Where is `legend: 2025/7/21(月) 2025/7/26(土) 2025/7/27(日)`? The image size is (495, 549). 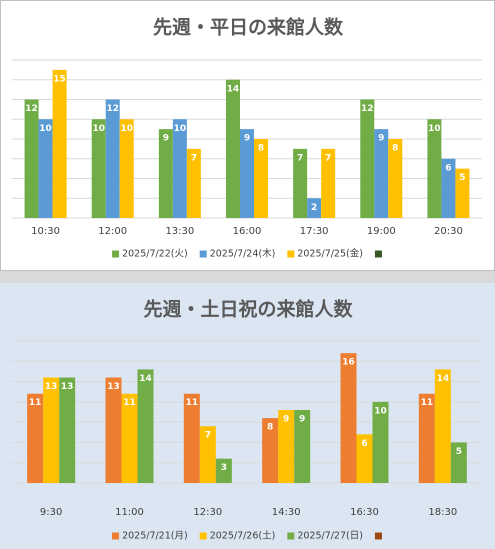 legend: 2025/7/21(月) 2025/7/26(土) 2025/7/27(日) is located at coordinates (247, 536).